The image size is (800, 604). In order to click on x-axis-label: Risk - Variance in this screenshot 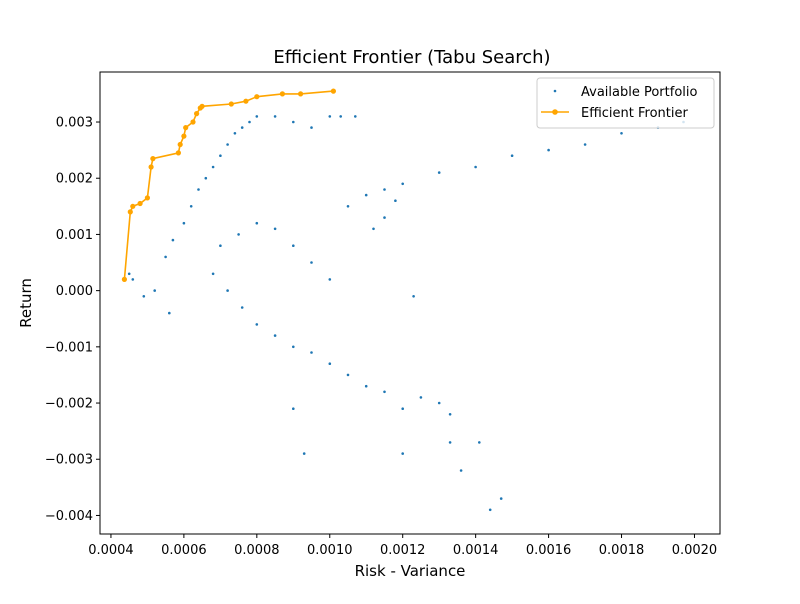, I will do `click(410, 571)`.